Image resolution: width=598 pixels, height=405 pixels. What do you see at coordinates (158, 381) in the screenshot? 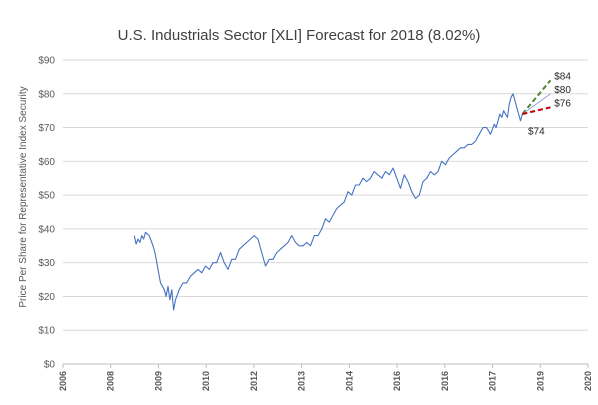
I see `x-tick-label: 2009` at bounding box center [158, 381].